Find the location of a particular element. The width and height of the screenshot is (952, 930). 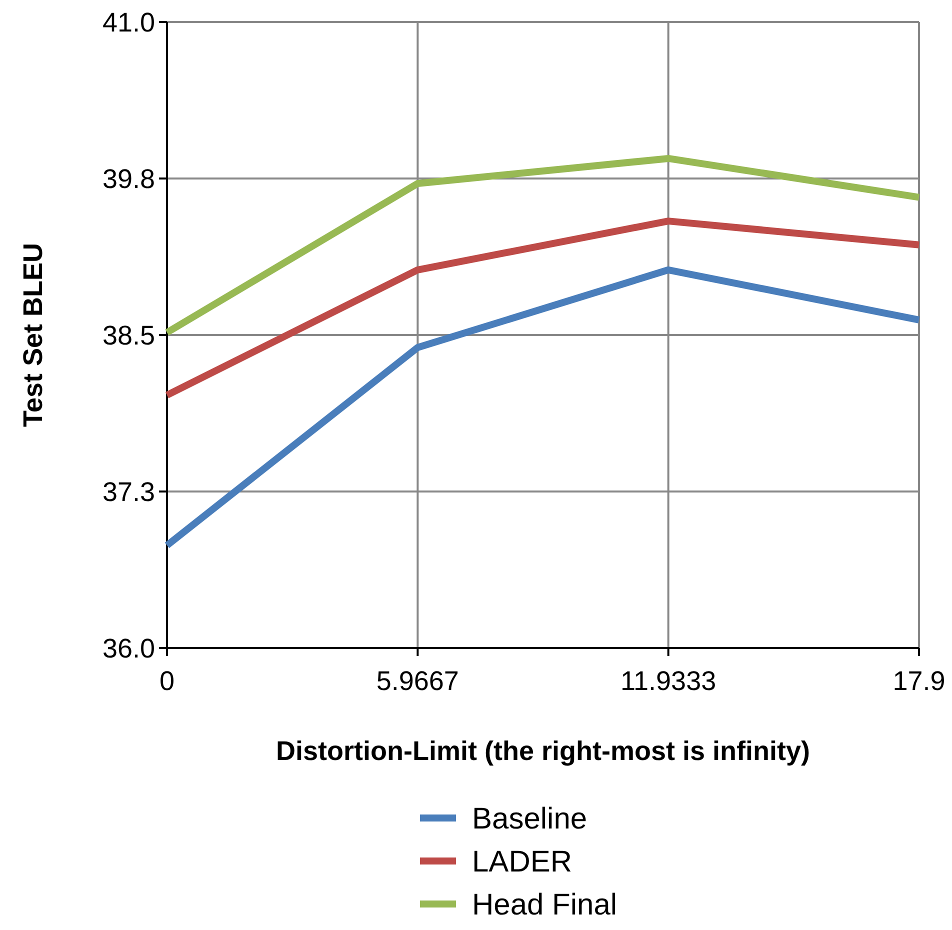

legend-label: Baseline is located at coordinates (530, 819).